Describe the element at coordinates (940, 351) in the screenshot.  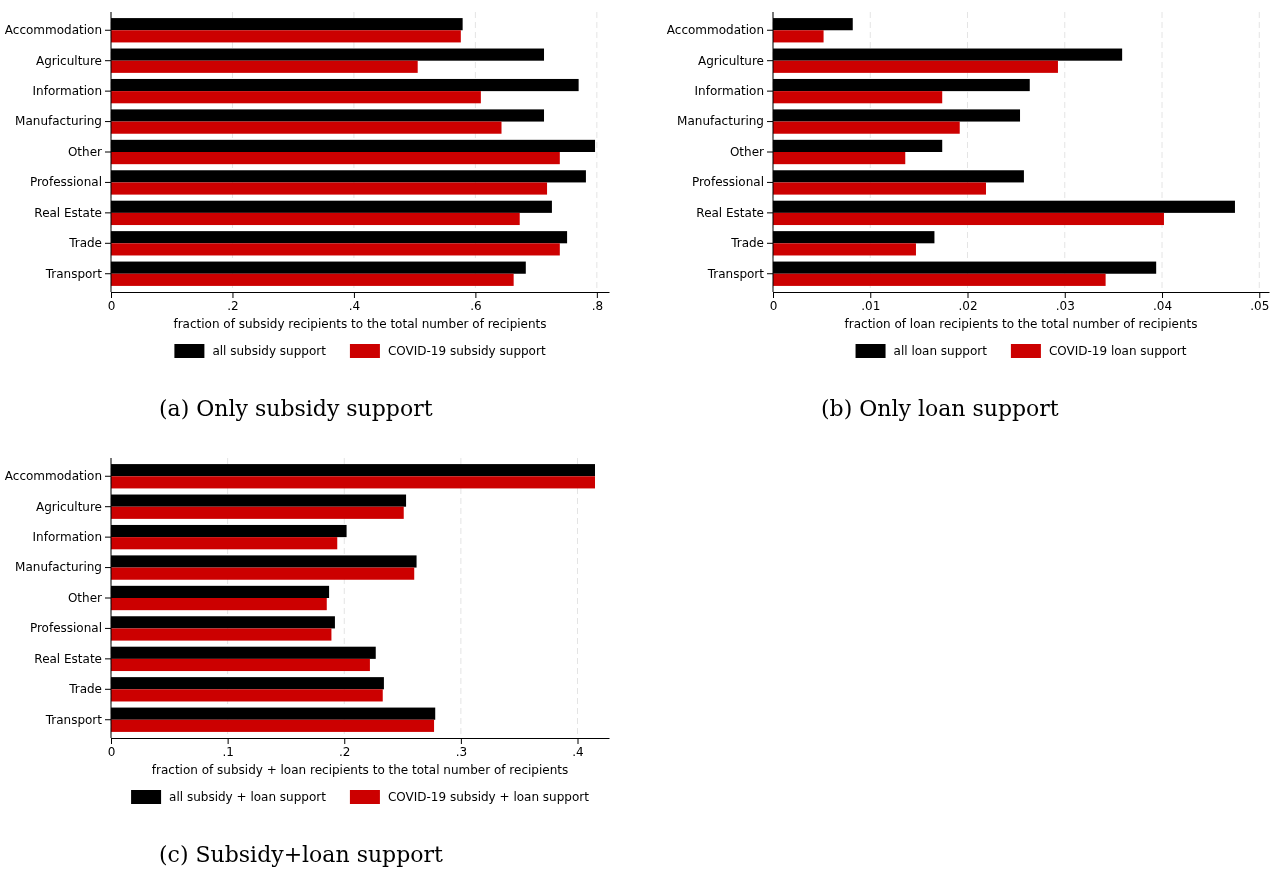
I see `legend-label: all loan support` at that location.